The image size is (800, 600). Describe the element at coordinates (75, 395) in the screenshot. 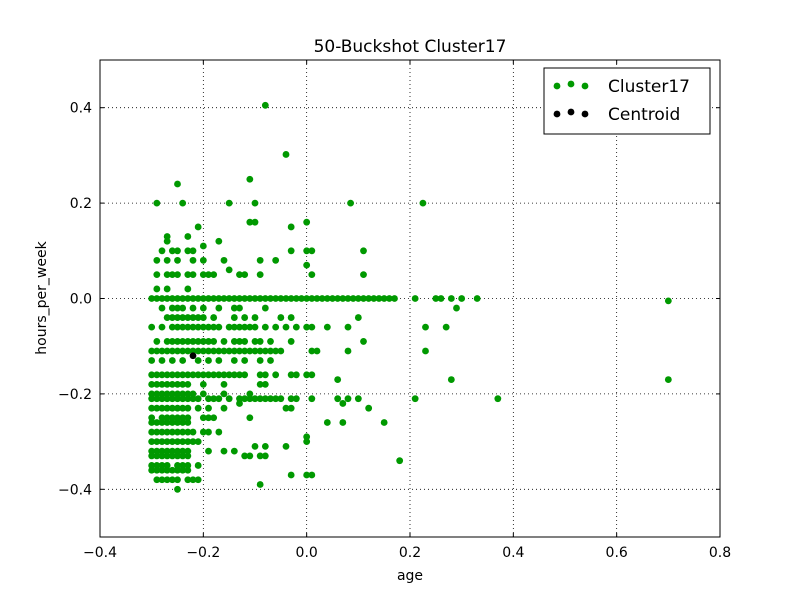

I see `y-tick-label: −0.2` at that location.